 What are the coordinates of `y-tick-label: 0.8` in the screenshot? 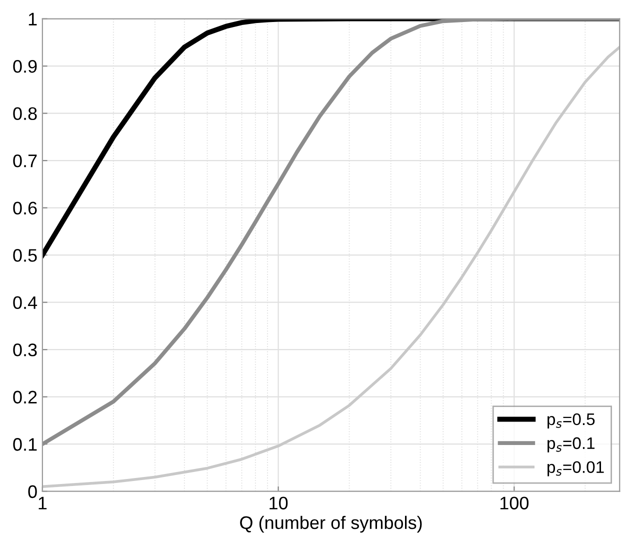 It's located at (25, 113).